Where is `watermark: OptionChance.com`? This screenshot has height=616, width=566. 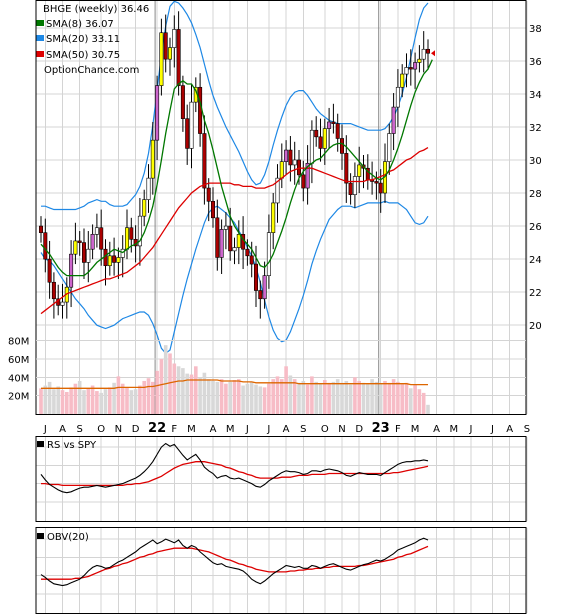 watermark: OptionChance.com is located at coordinates (91, 70).